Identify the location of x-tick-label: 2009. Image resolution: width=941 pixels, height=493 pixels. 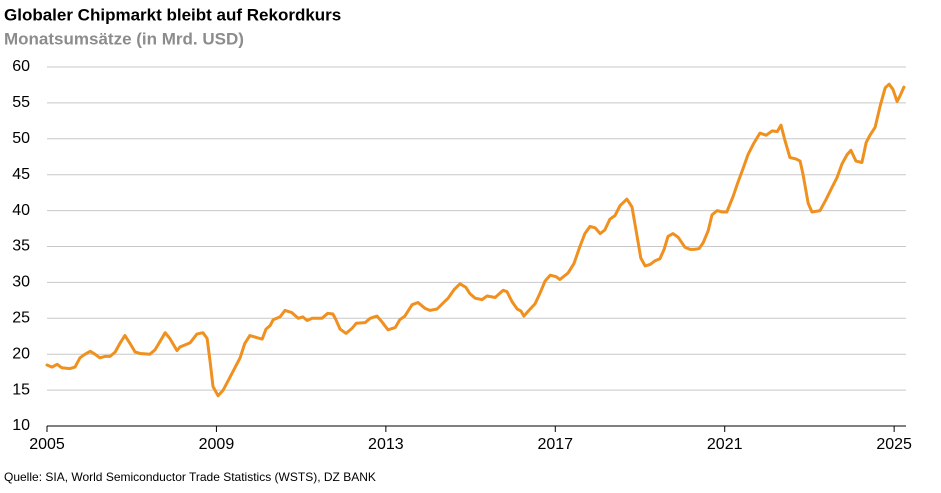
(217, 444).